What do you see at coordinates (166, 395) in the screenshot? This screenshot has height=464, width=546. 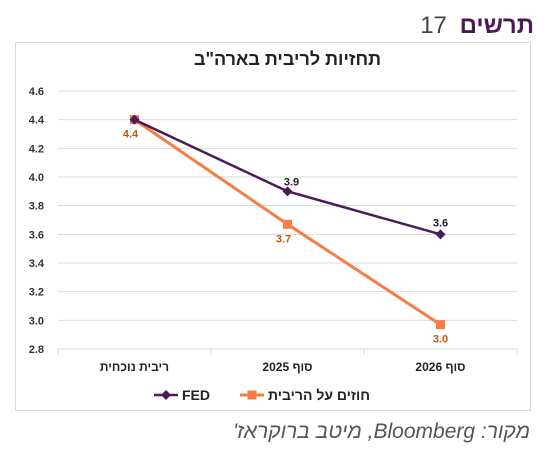 I see `legend-marker-fed` at bounding box center [166, 395].